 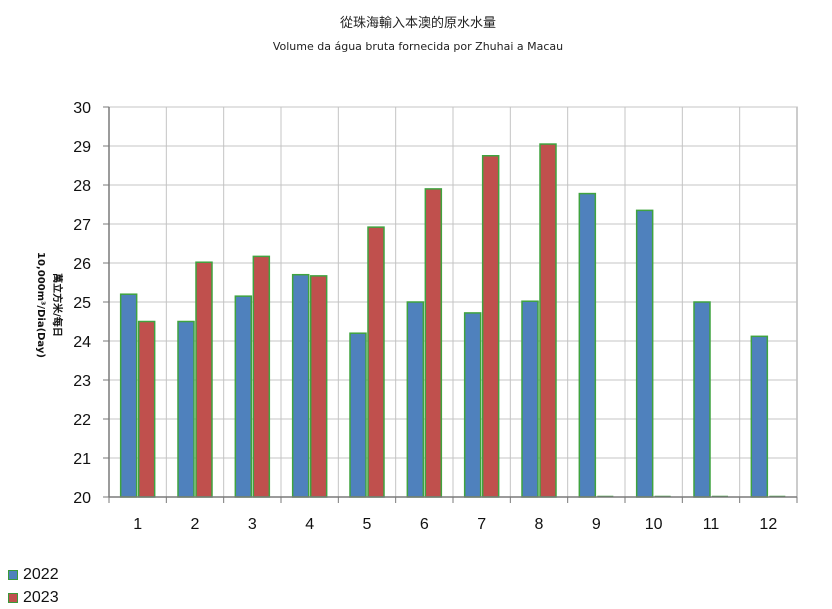 I want to click on x-tick-label: 3, so click(x=252, y=524).